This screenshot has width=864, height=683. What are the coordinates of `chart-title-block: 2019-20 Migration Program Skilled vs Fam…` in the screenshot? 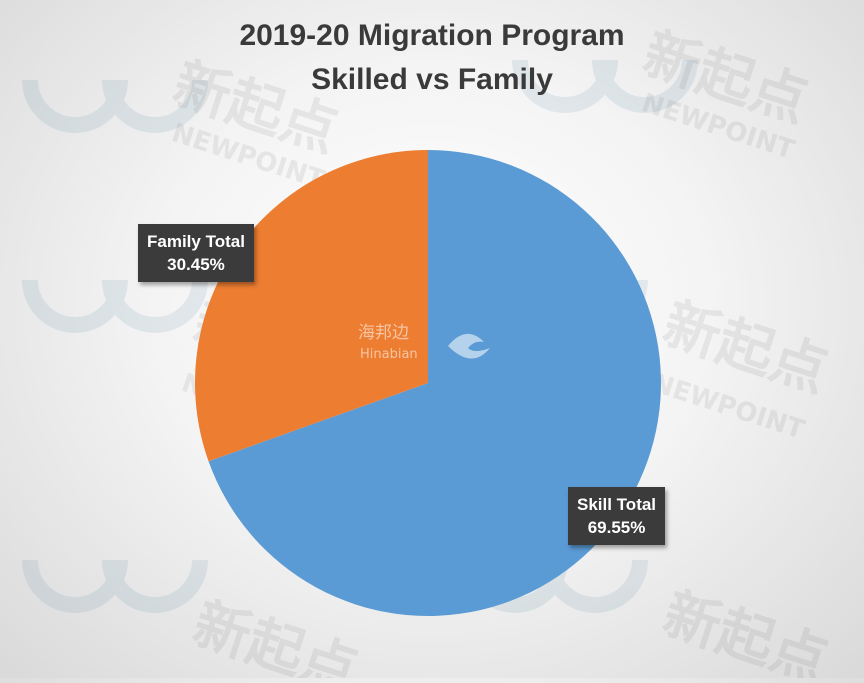 It's located at (432, 58).